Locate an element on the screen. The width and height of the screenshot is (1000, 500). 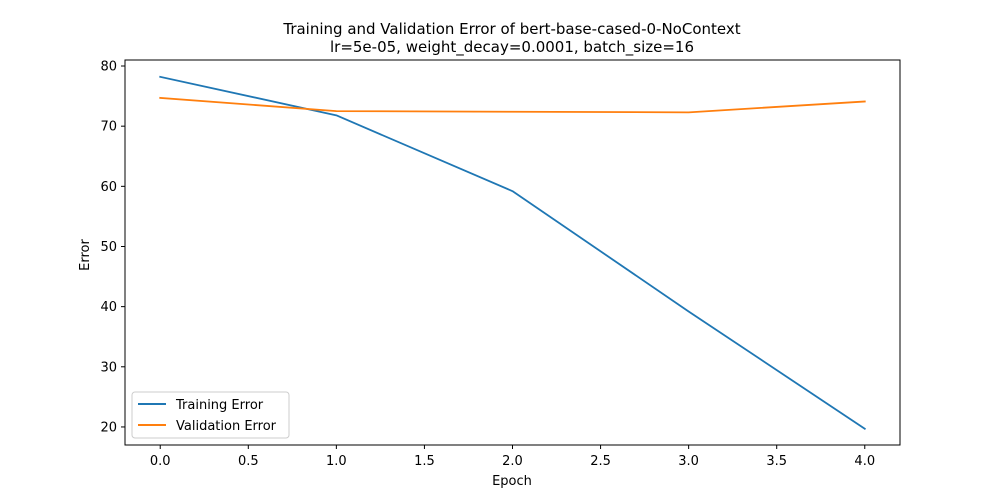
y-axis-ticks: 20 30 40 50 60 70 80 is located at coordinates (112, 247).